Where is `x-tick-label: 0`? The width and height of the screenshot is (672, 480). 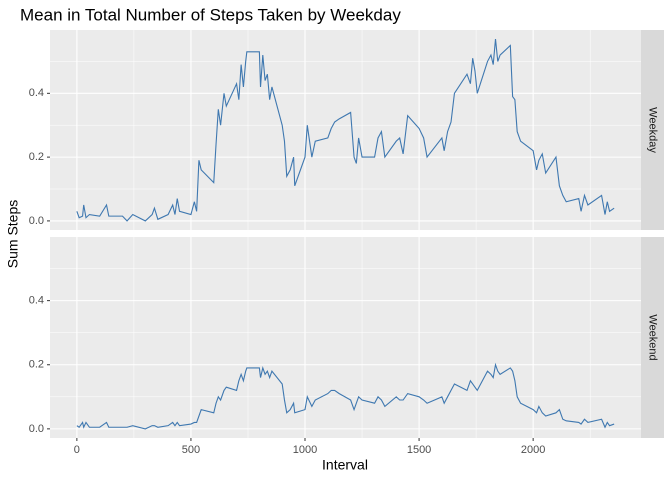
x-tick-label: 0 is located at coordinates (77, 450).